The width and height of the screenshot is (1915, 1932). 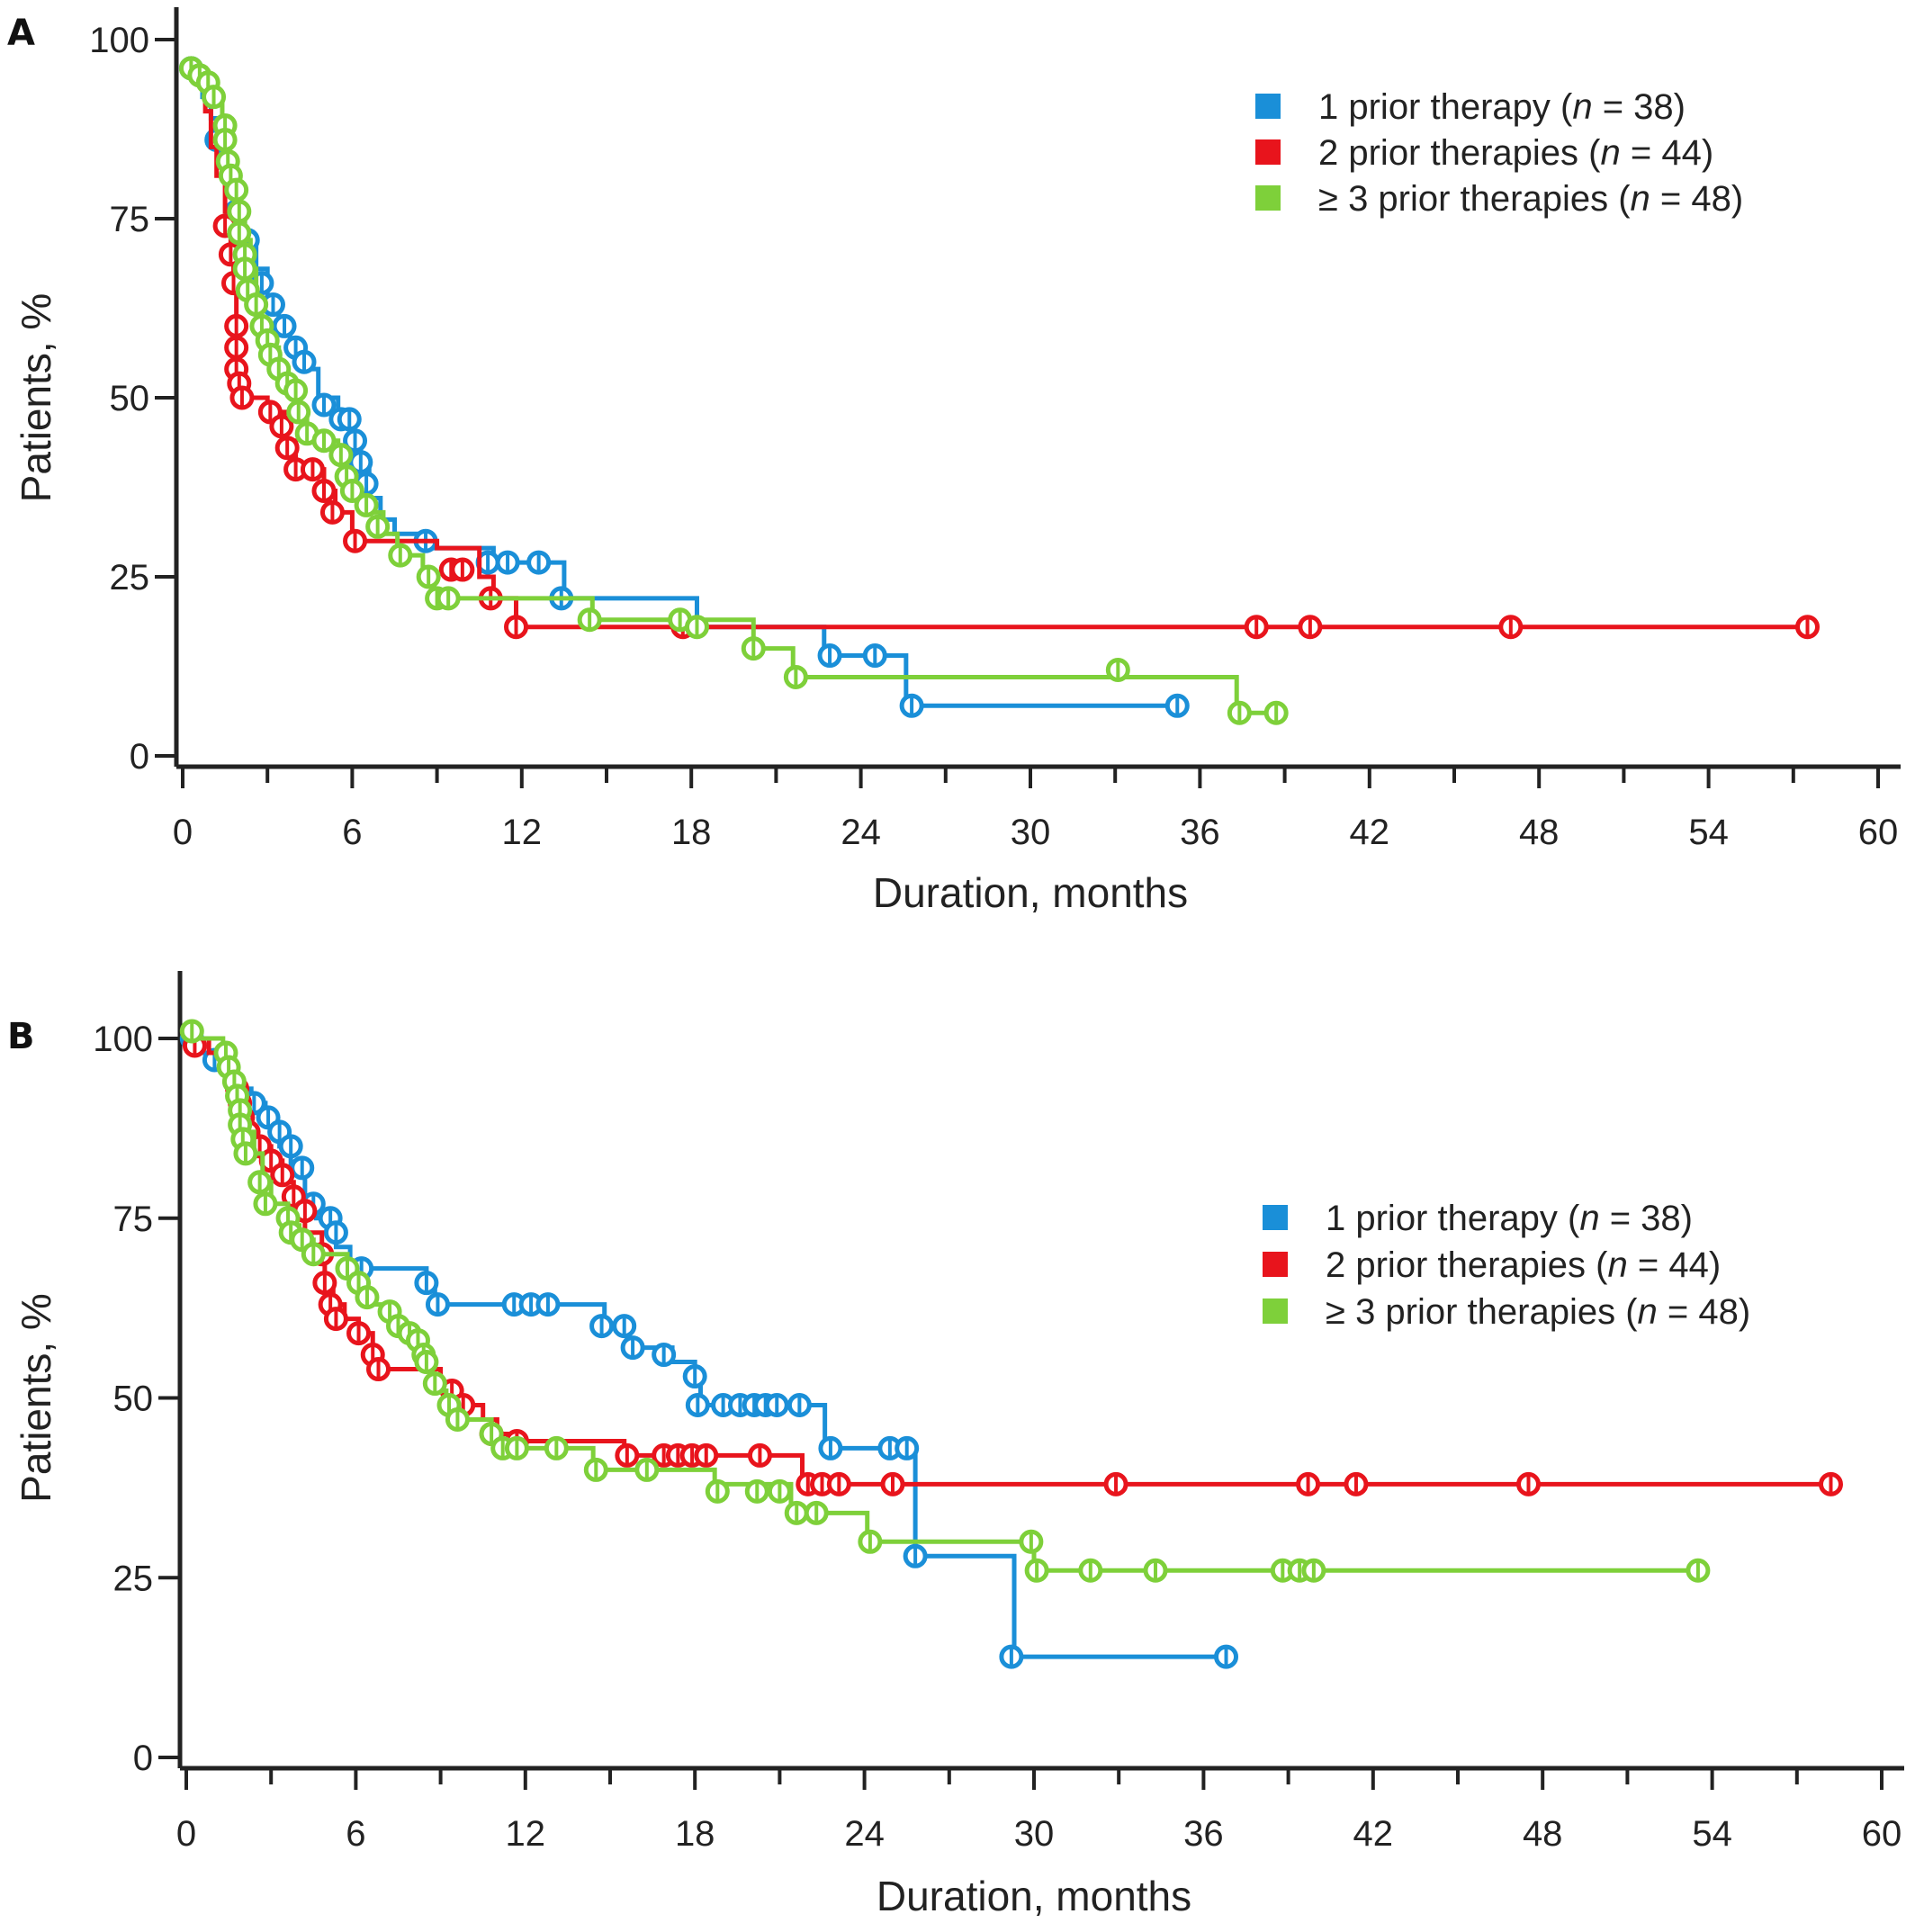 I want to click on panel-label: B, so click(x=21, y=1036).